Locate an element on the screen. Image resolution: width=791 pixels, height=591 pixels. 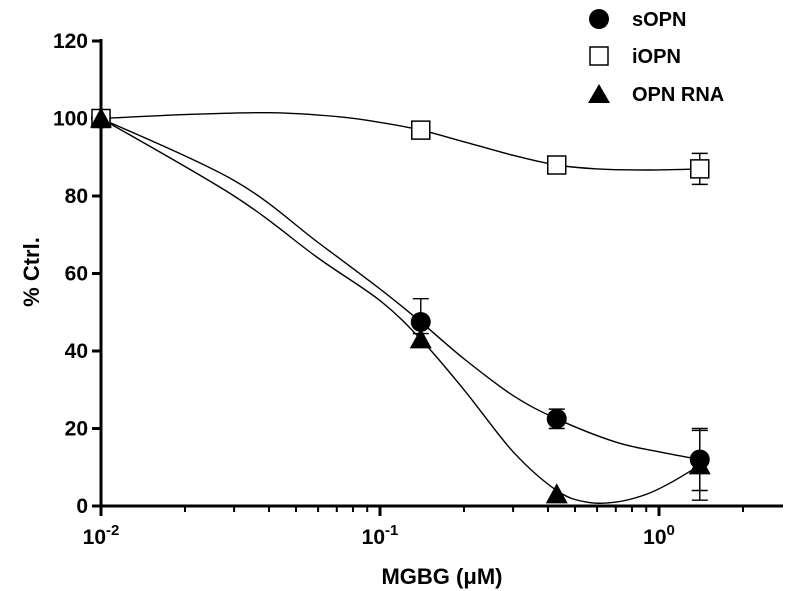
y-tick-label-100: 100 is located at coordinates (70, 119).